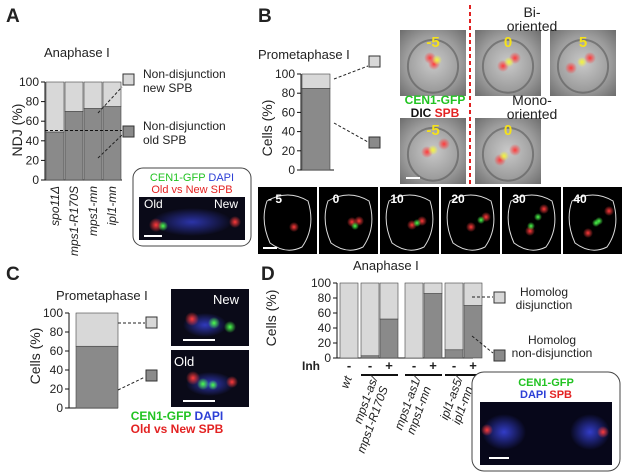 The image size is (624, 475). I want to click on micrograph-label-new: New, so click(226, 299).